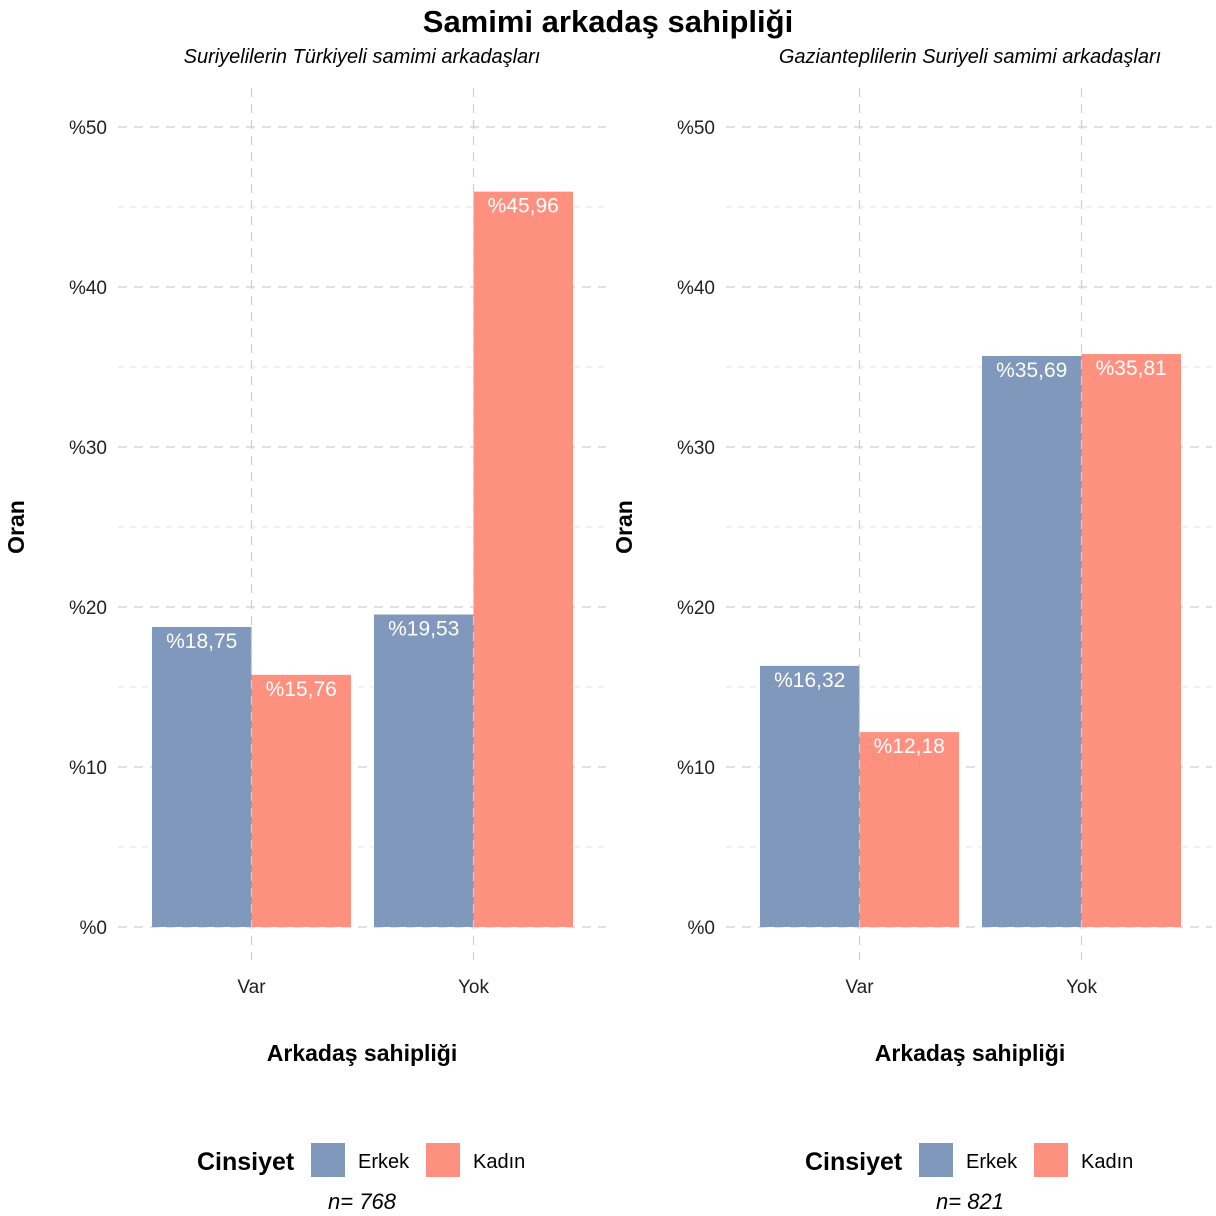  What do you see at coordinates (1131, 368) in the screenshot?
I see `panel-2-bar-label: %35,81` at bounding box center [1131, 368].